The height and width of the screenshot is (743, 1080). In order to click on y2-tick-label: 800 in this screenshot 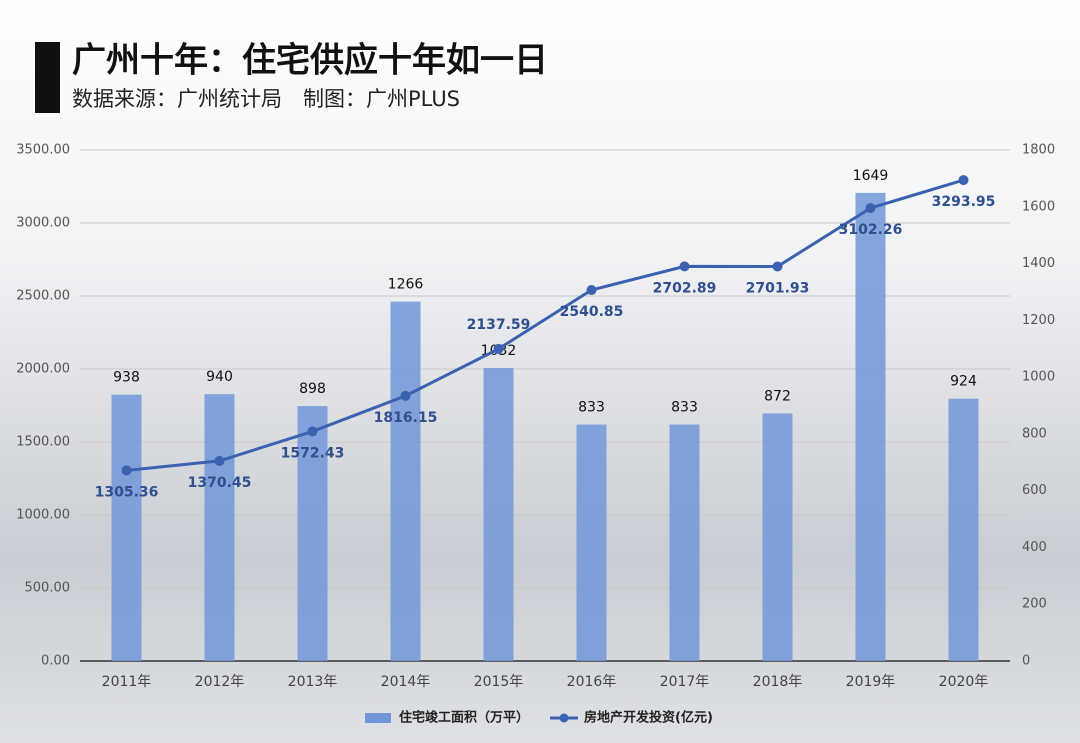, I will do `click(1034, 433)`.